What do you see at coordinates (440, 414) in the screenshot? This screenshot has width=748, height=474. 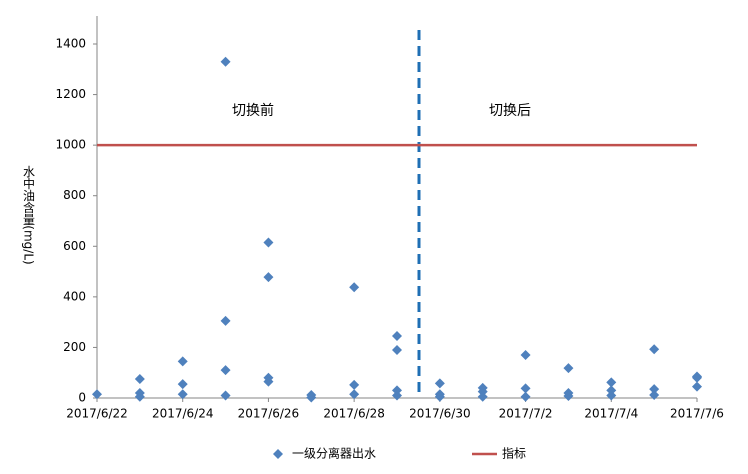 I see `x-tick-label: 2017/6/30` at bounding box center [440, 414].